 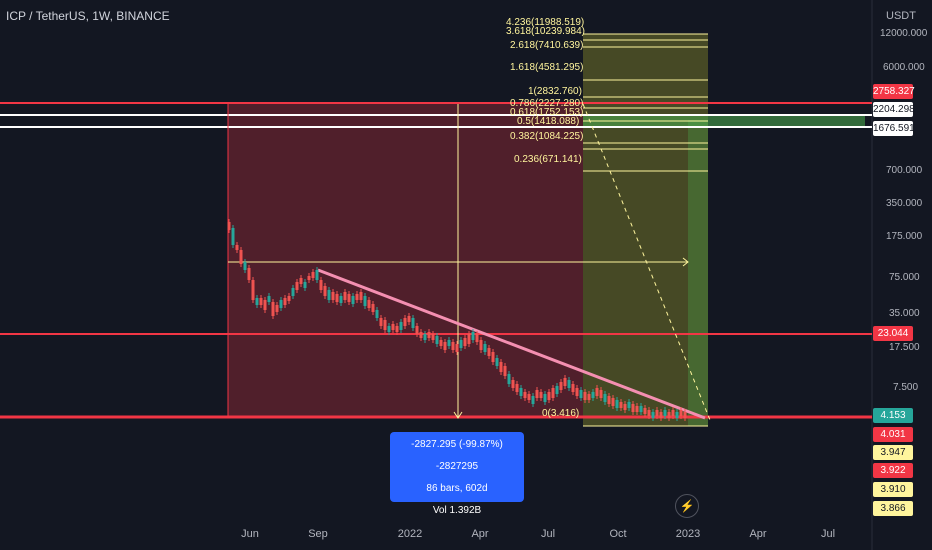 I want to click on highlight-band, so click(x=724, y=120).